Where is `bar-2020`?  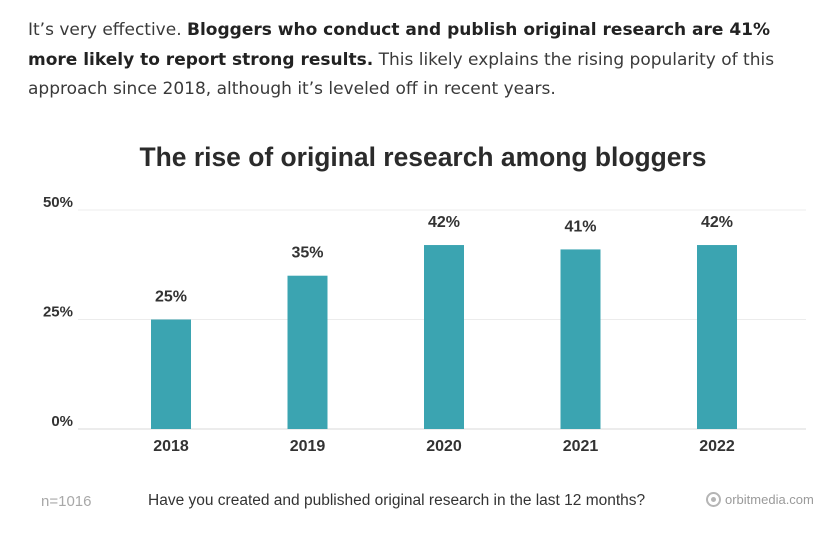 bar-2020 is located at coordinates (444, 337).